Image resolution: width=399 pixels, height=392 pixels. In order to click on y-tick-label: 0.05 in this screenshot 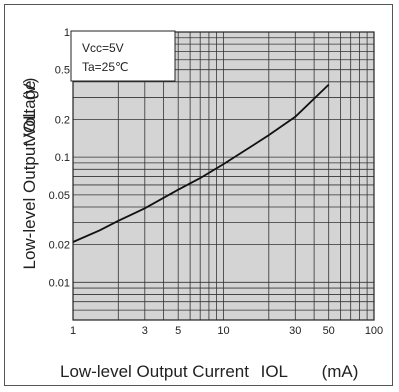, I will do `click(59, 196)`.